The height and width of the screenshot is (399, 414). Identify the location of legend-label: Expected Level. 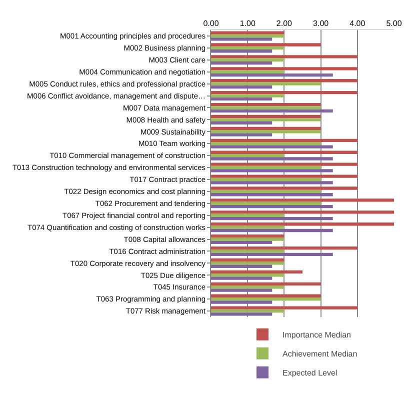
(310, 373).